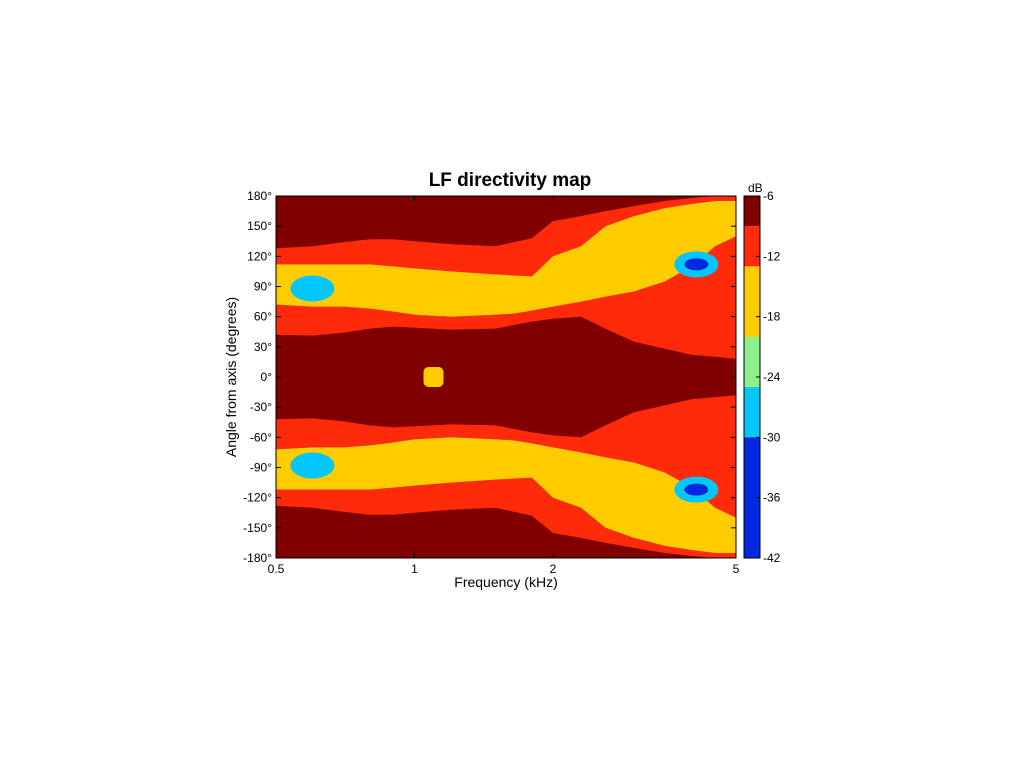  Describe the element at coordinates (772, 498) in the screenshot. I see `colorbar-tick-label: -36` at that location.